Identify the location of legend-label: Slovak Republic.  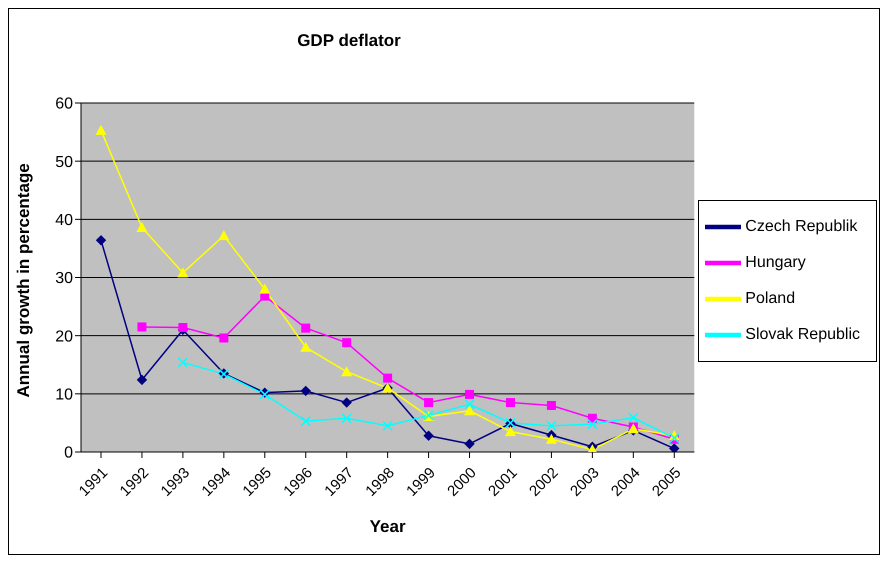
(802, 334).